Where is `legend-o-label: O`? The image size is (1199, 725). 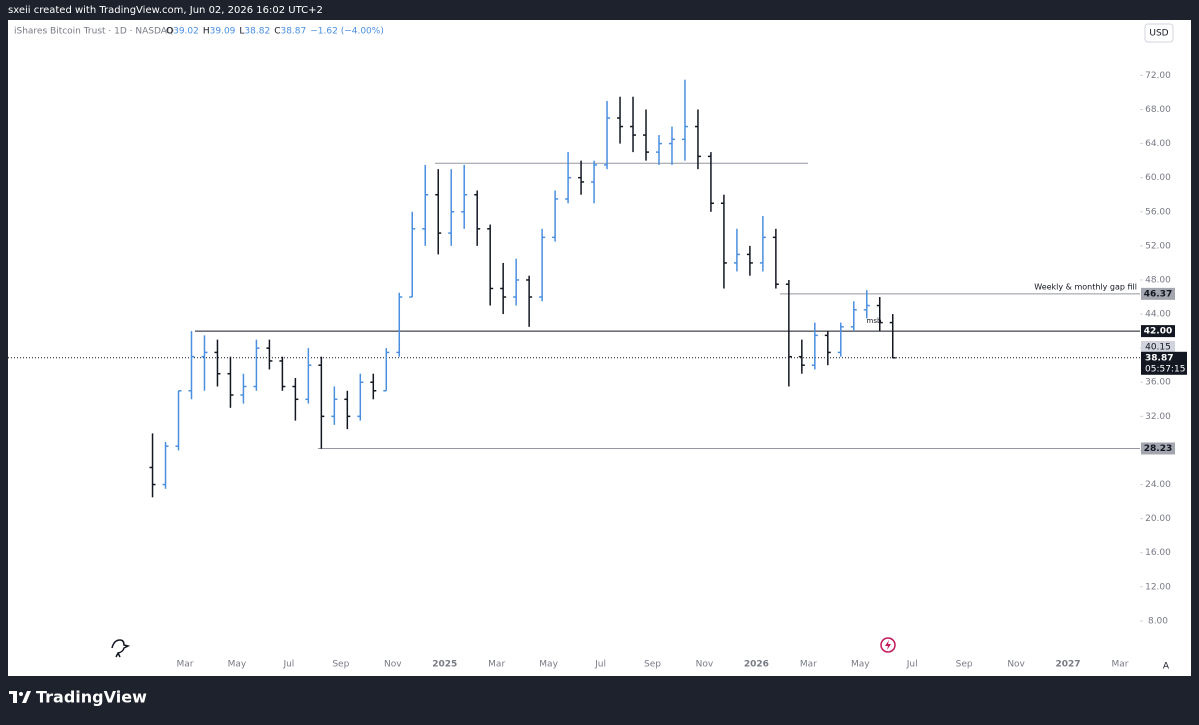 legend-o-label: O is located at coordinates (169, 32).